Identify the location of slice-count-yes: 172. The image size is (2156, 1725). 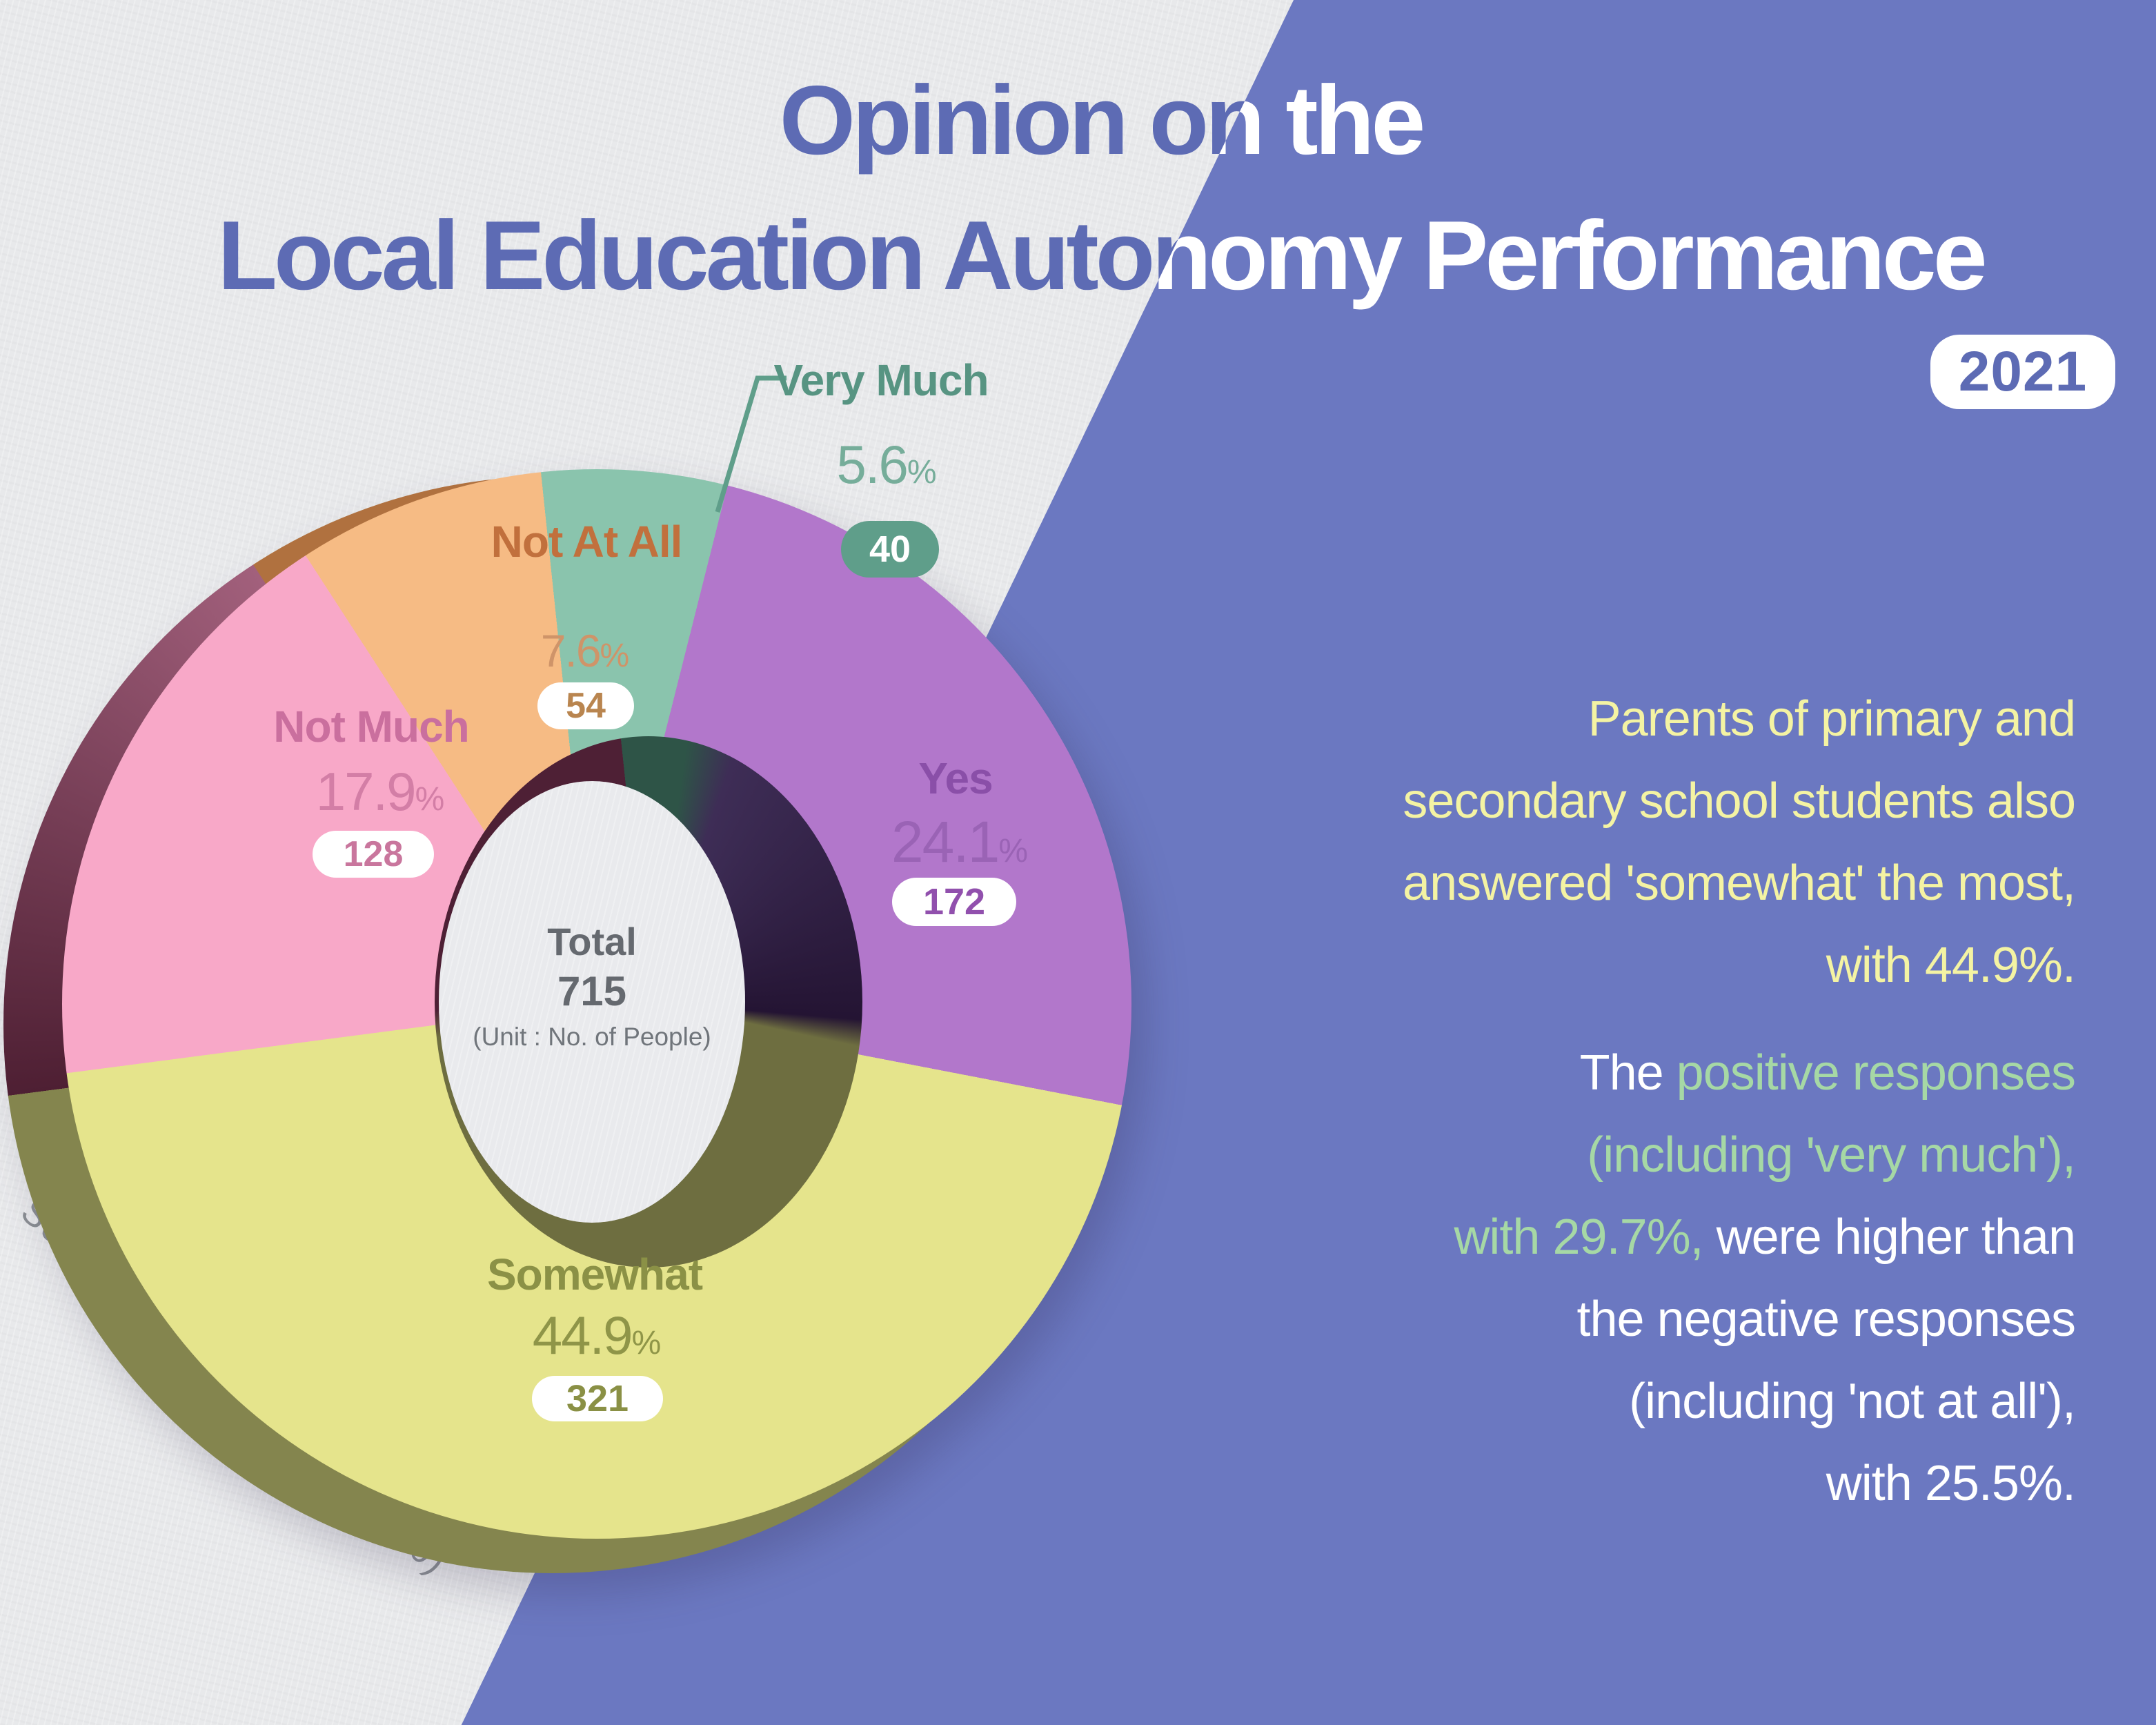
(954, 902).